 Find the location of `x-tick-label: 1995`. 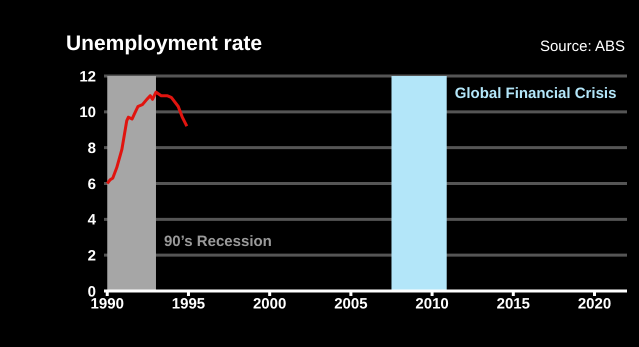

x-tick-label: 1995 is located at coordinates (189, 304).